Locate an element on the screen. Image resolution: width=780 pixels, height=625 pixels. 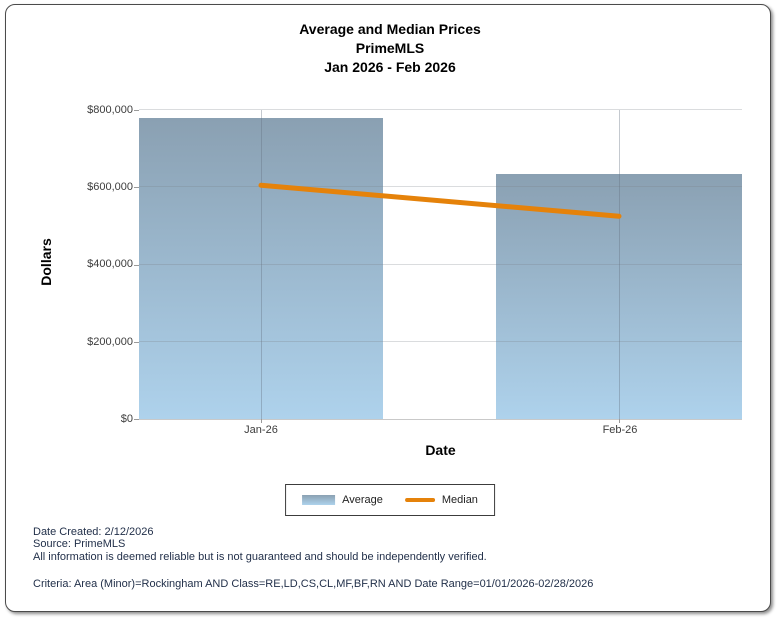
ytick-label-400000: $400,000 is located at coordinates (110, 264).